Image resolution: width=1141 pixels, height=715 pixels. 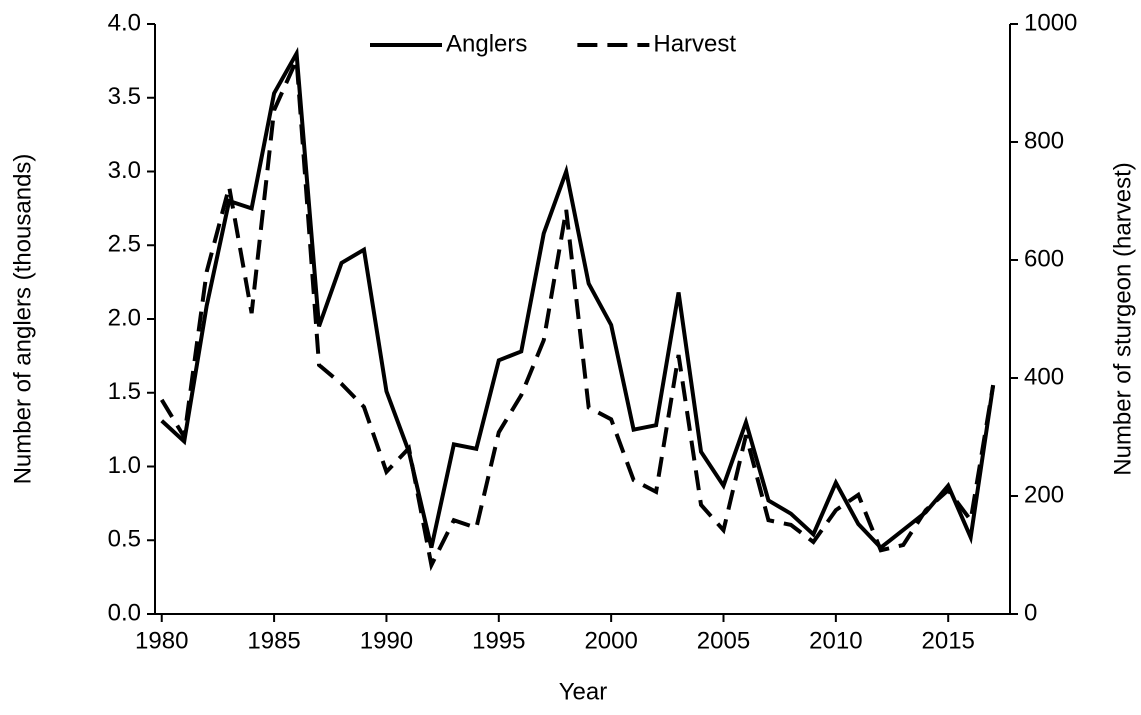 I want to click on y2-tick-label: 800, so click(x=1044, y=140).